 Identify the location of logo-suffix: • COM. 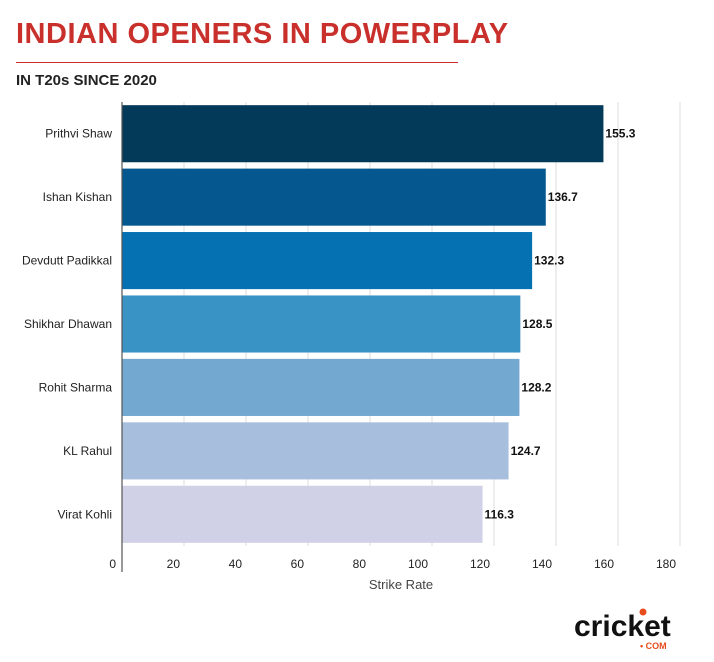
(653, 646).